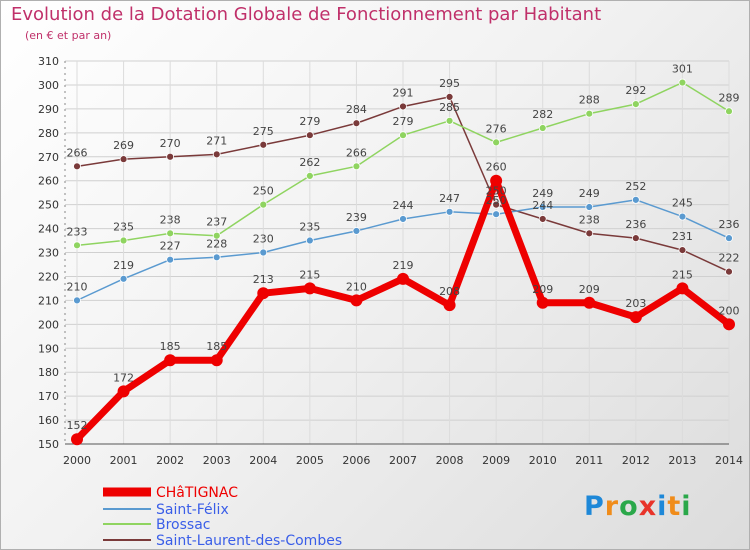 This screenshot has height=550, width=750. I want to click on x-tick-label: 2004, so click(263, 460).